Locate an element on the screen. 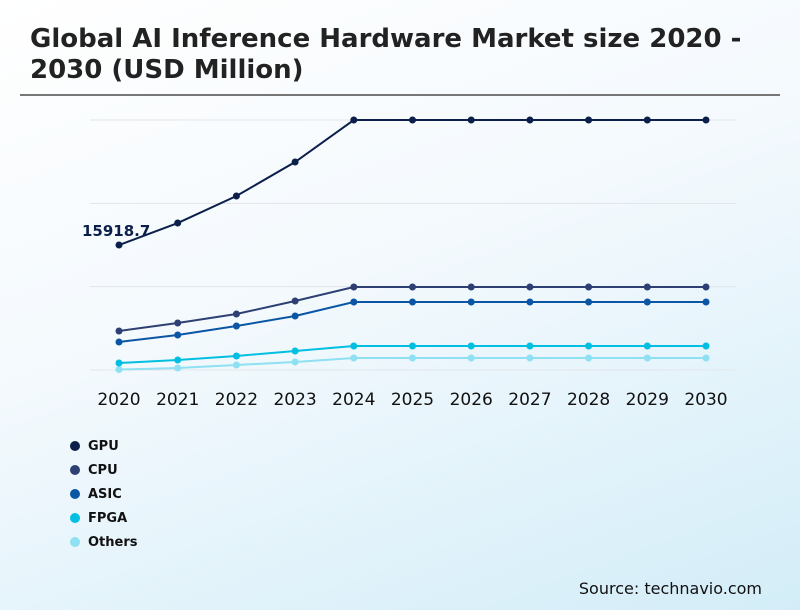 This screenshot has height=610, width=800. x-tick-label: 2029 is located at coordinates (647, 400).